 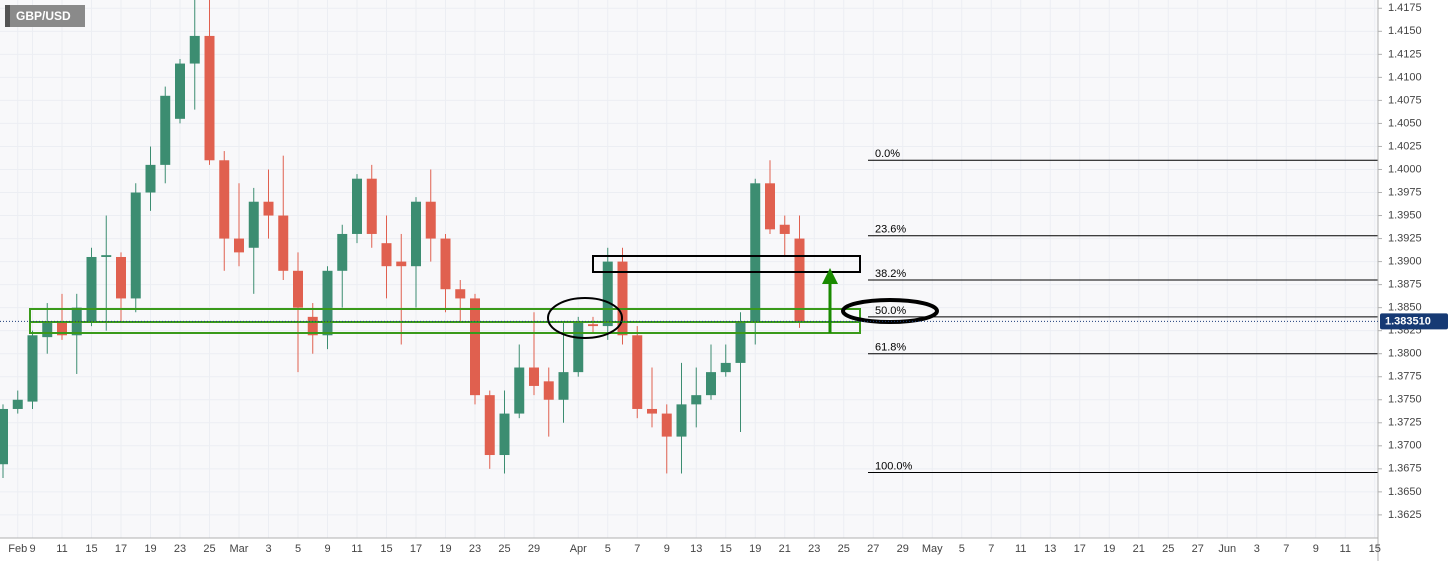 I want to click on y-tick-label: 1.4050, so click(x=1405, y=123).